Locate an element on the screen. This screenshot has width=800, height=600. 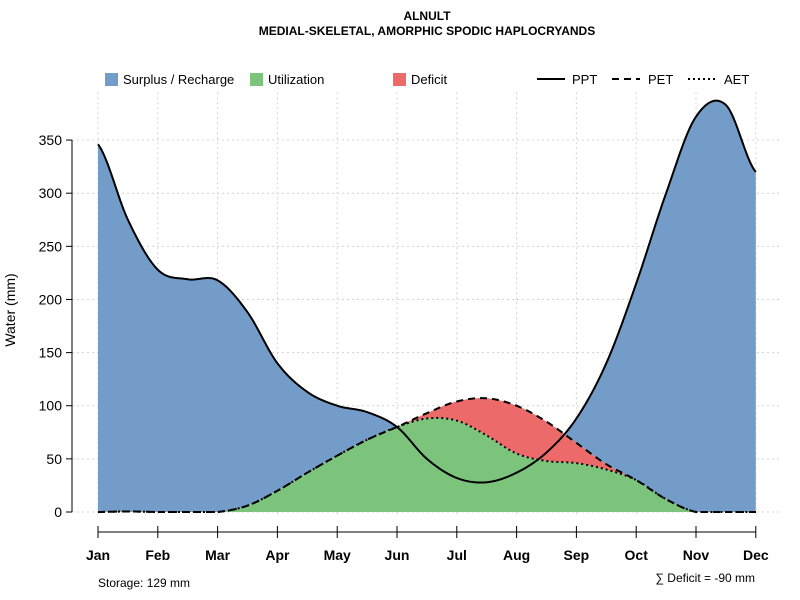
x-tick-label-sep: Sep is located at coordinates (577, 555).